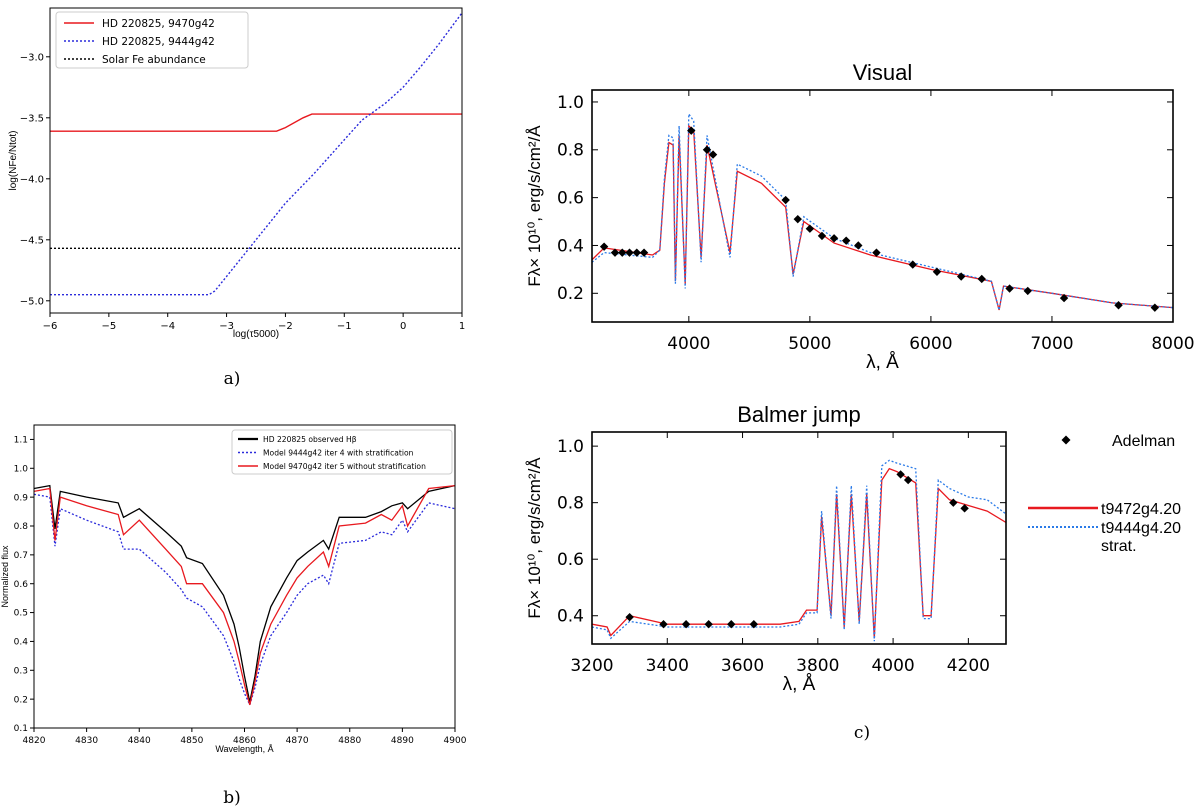  I want to click on x-tick-label: 6000, so click(930, 344).